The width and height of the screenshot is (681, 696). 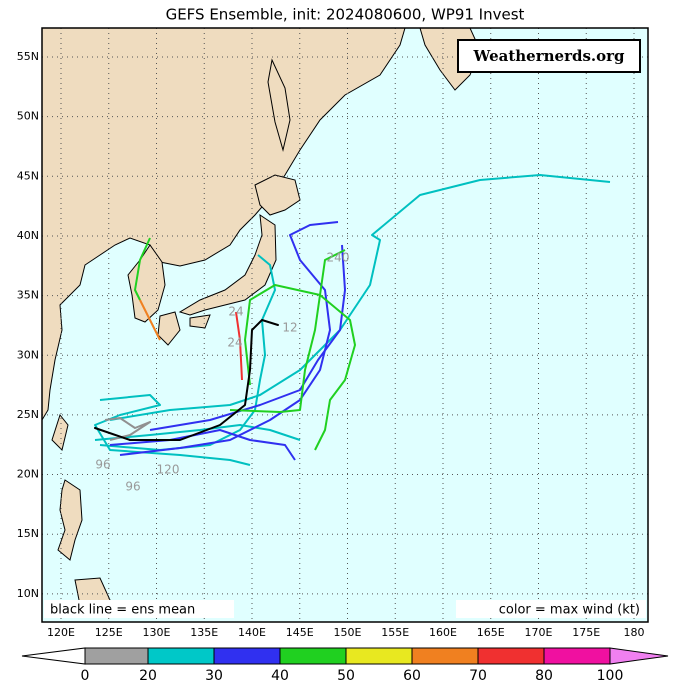 I want to click on lat-label: 45N, so click(x=28, y=175).